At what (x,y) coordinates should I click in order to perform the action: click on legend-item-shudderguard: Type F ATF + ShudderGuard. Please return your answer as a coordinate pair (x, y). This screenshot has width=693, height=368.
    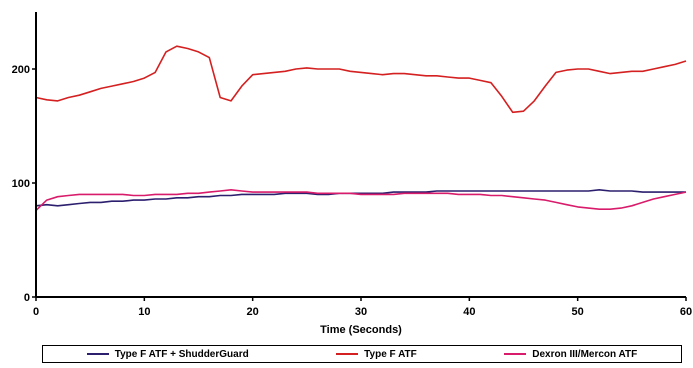
    Looking at the image, I should click on (167, 354).